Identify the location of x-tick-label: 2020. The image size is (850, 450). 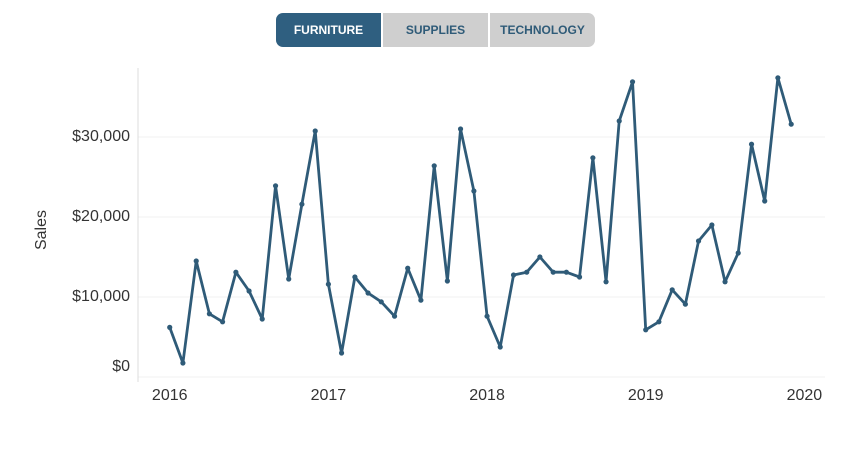
(805, 395).